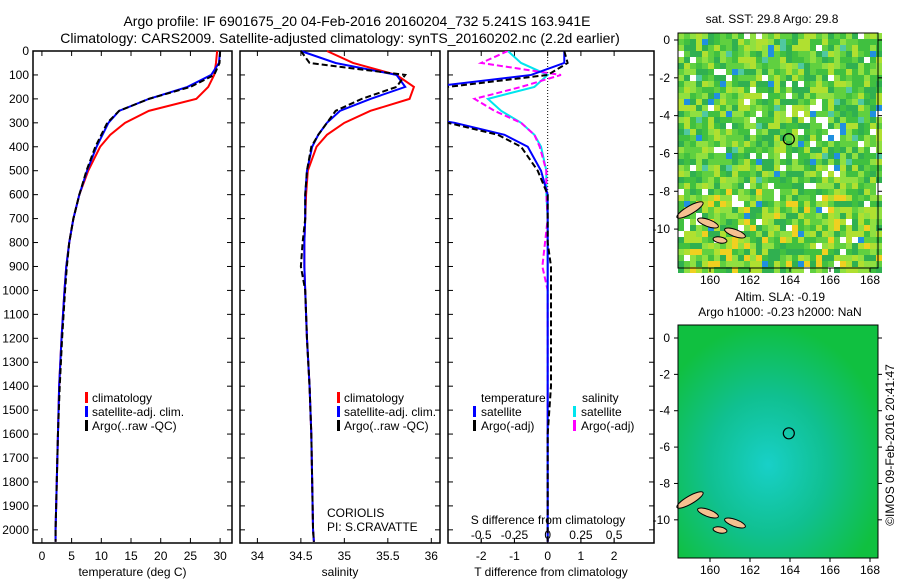 The height and width of the screenshot is (580, 900). What do you see at coordinates (338, 397) in the screenshot?
I see `legend-swatch-clim` at bounding box center [338, 397].